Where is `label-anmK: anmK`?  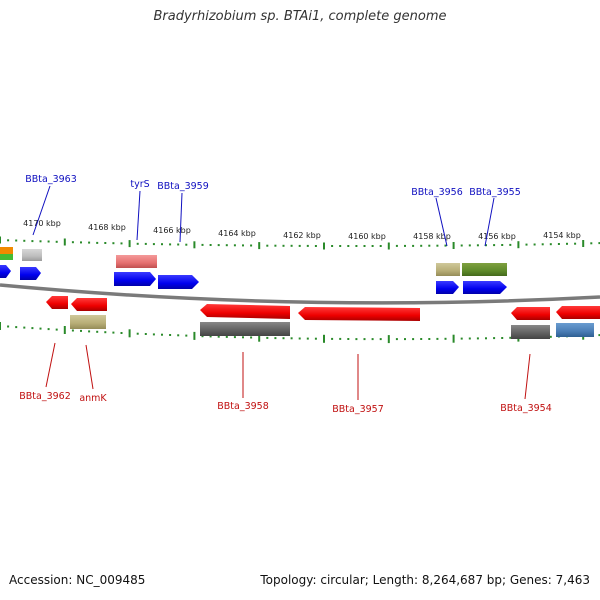
label-anmK: anmK is located at coordinates (93, 398).